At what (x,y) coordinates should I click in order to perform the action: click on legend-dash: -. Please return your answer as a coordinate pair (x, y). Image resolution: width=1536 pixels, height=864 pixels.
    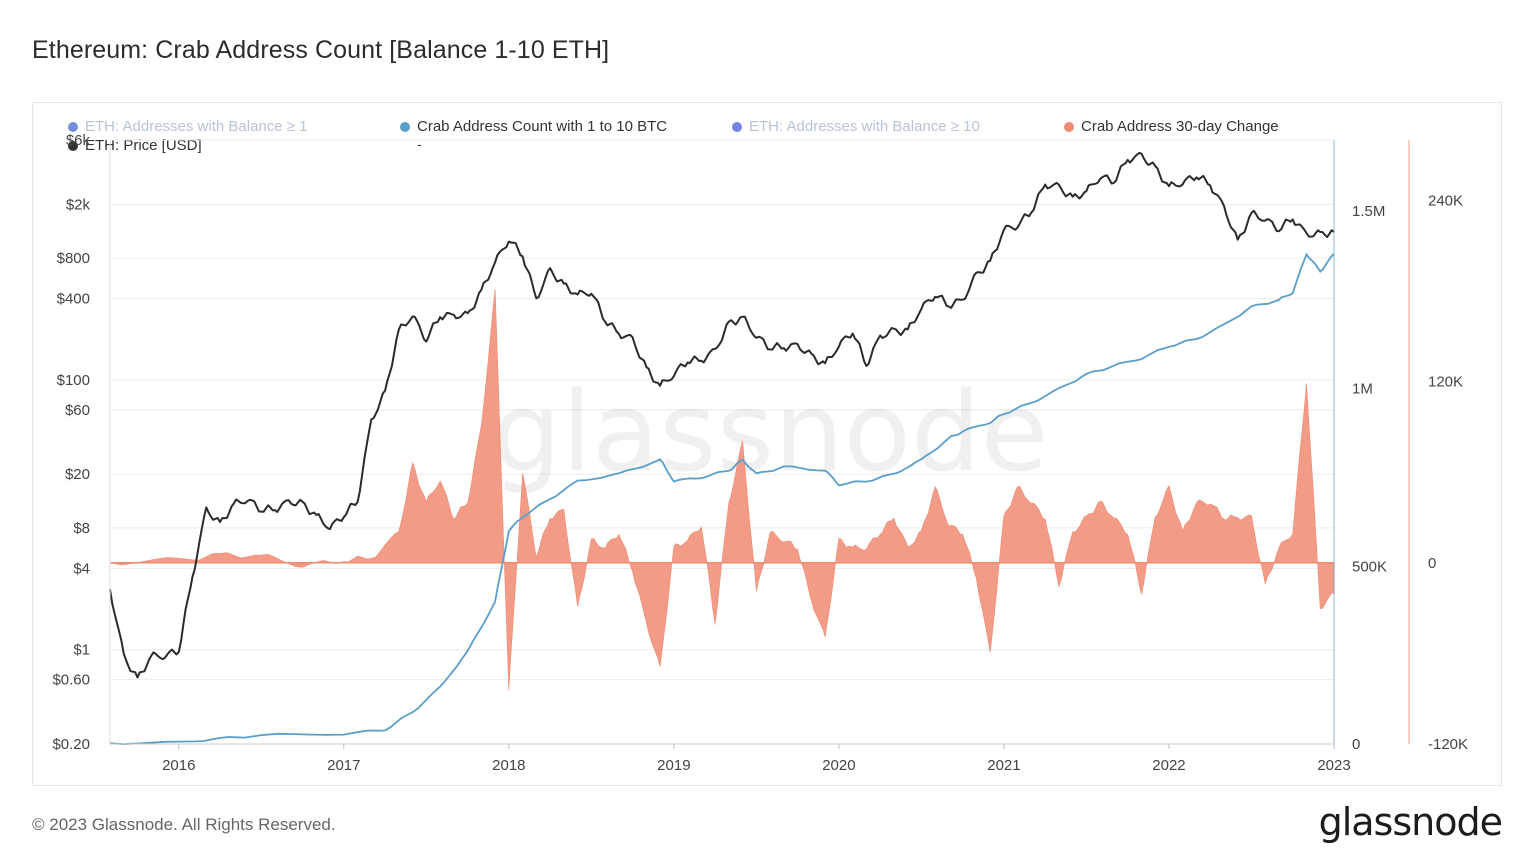
    Looking at the image, I should click on (419, 144).